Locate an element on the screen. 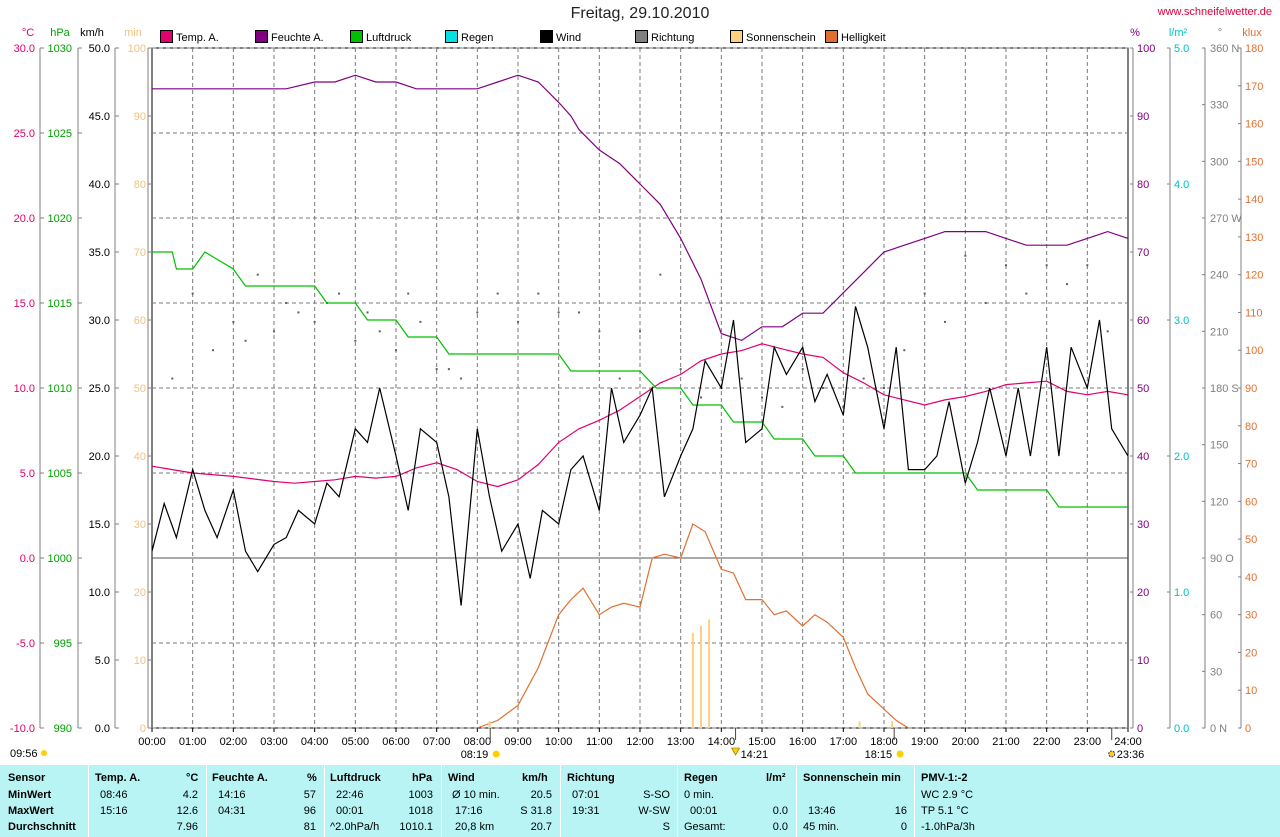 This screenshot has height=837, width=1280. unit-humidity: % is located at coordinates (1135, 33).